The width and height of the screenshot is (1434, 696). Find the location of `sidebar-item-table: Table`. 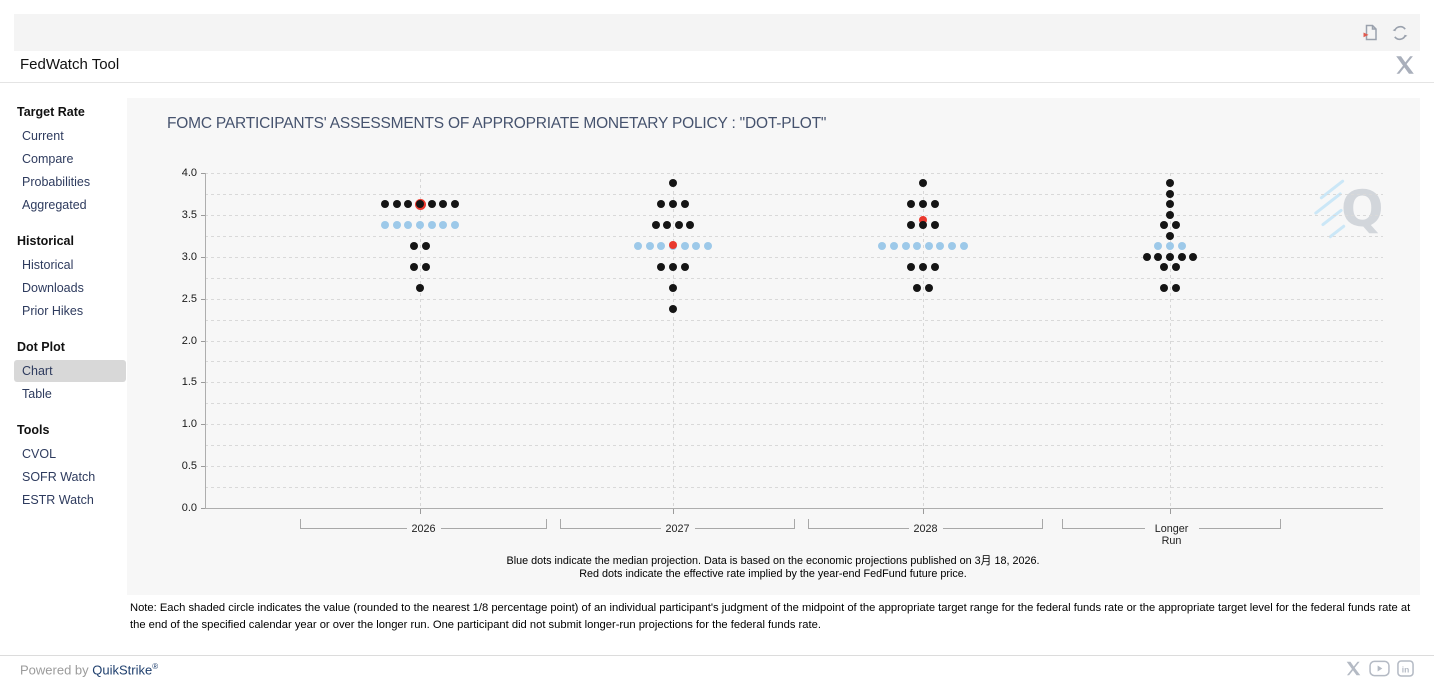

sidebar-item-table: Table is located at coordinates (37, 394).